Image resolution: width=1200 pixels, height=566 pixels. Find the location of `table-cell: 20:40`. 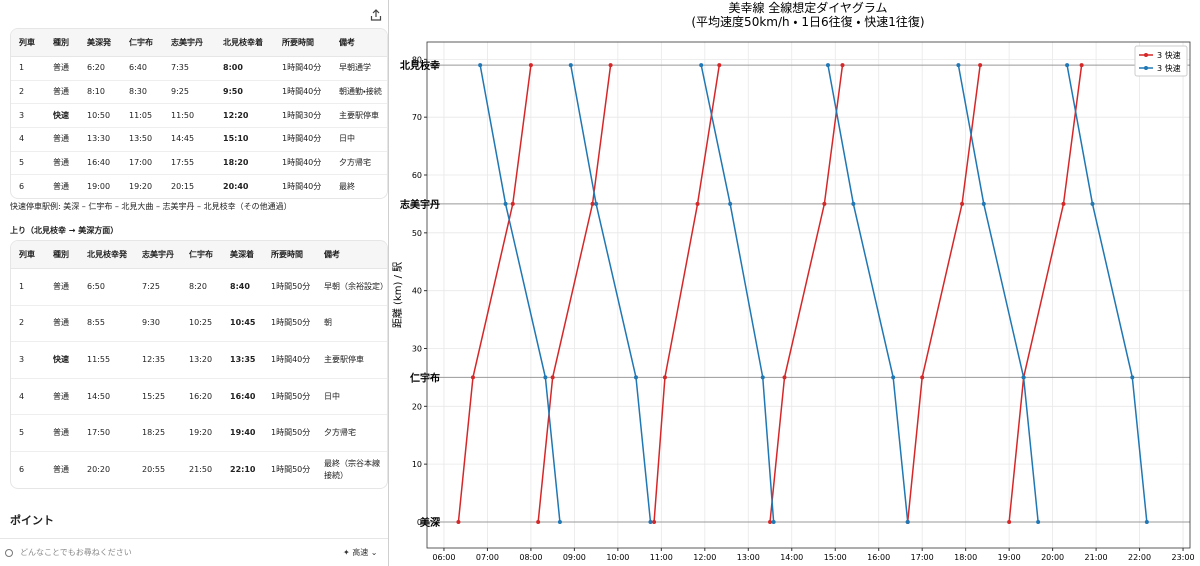

table-cell: 20:40 is located at coordinates (244, 186).